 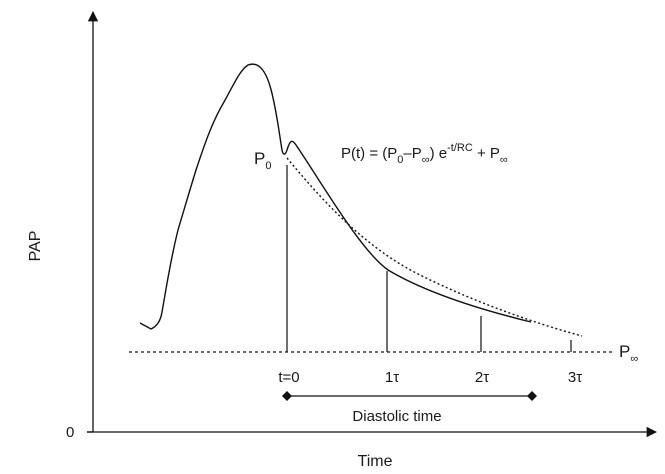 What do you see at coordinates (532, 396) in the screenshot?
I see `diastolic-interval-end-diamond` at bounding box center [532, 396].